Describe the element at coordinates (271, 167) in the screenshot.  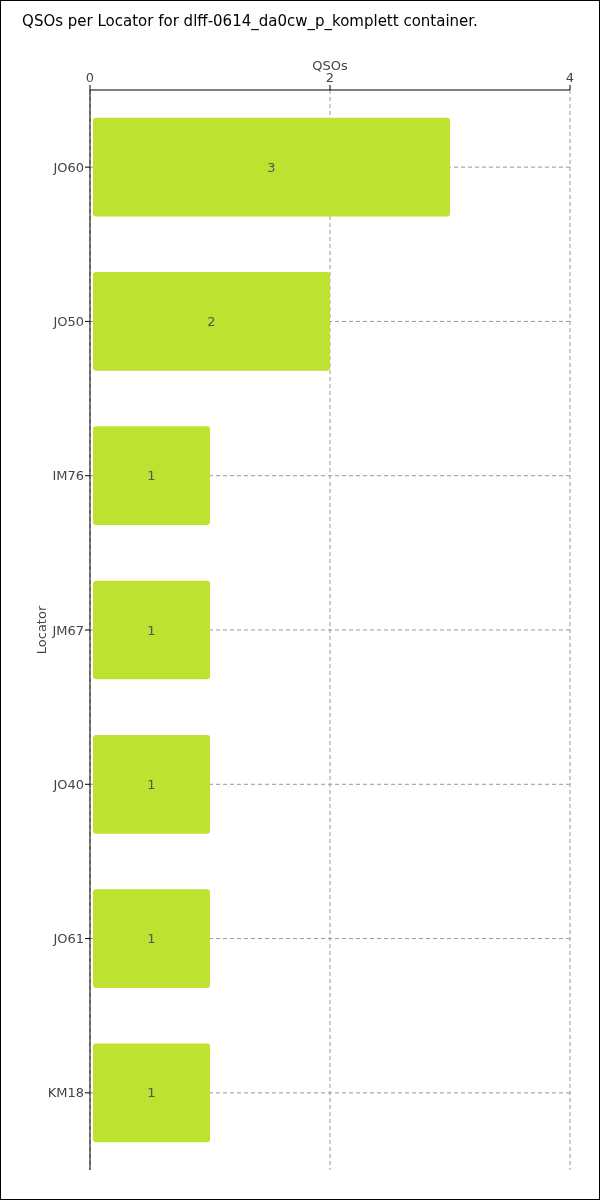
I see `data-label: 3` at that location.